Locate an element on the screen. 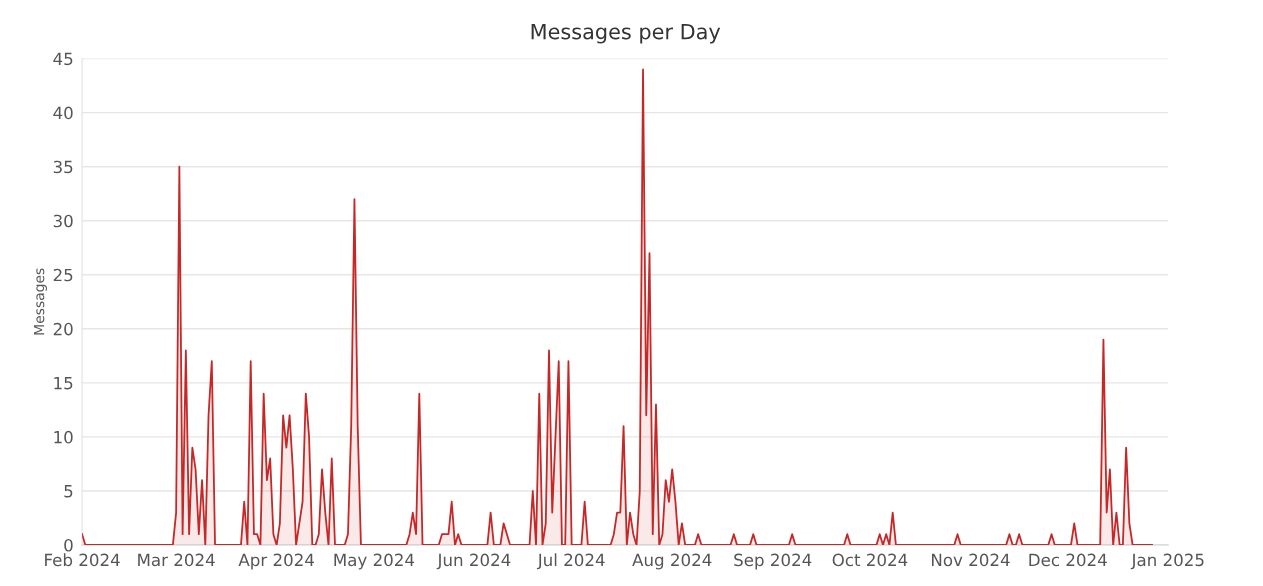 Image resolution: width=1263 pixels, height=586 pixels. x-tick-label: Jul 2024 is located at coordinates (570, 561).